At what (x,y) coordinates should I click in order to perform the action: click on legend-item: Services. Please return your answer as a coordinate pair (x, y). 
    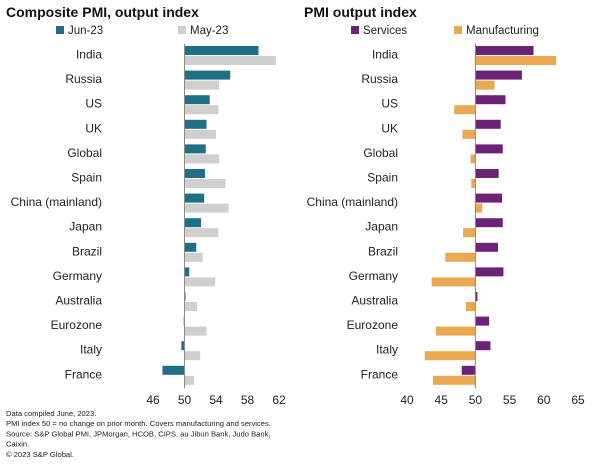
    Looking at the image, I should click on (379, 31).